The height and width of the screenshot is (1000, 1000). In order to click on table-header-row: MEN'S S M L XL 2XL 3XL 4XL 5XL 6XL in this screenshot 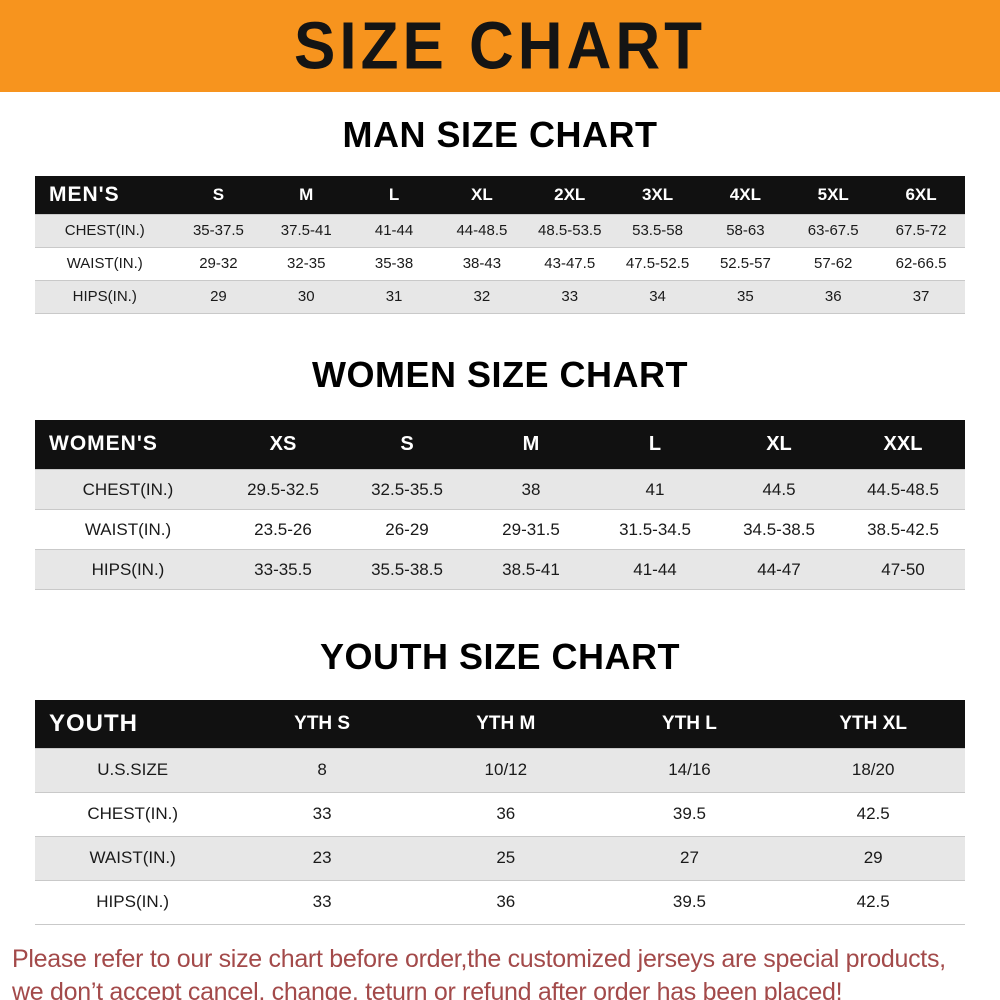, I will do `click(500, 195)`.